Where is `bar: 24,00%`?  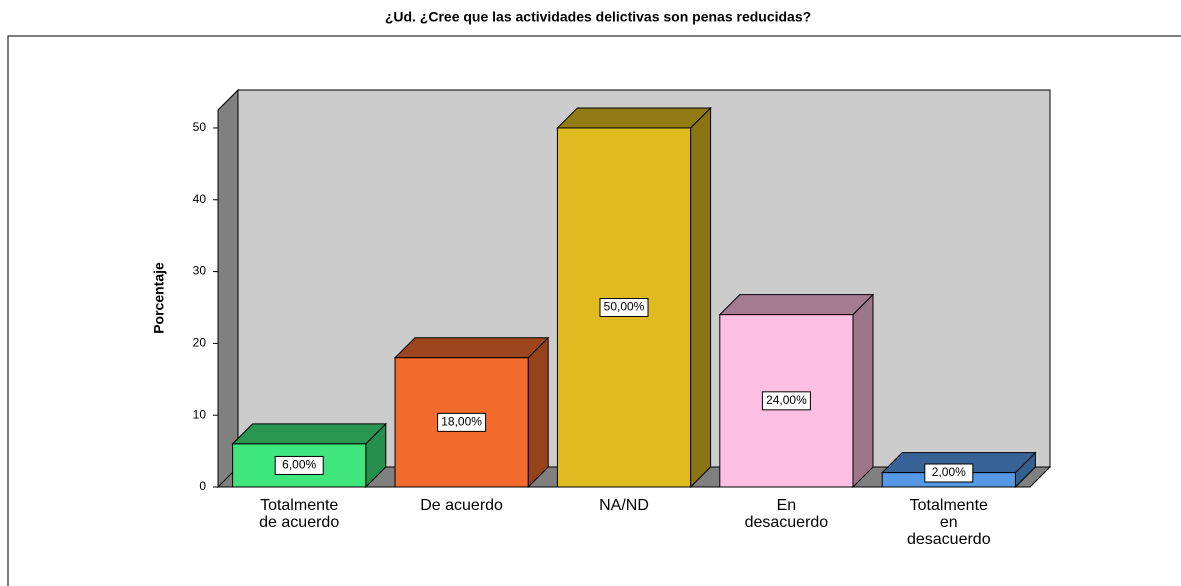
bar: 24,00% is located at coordinates (796, 391).